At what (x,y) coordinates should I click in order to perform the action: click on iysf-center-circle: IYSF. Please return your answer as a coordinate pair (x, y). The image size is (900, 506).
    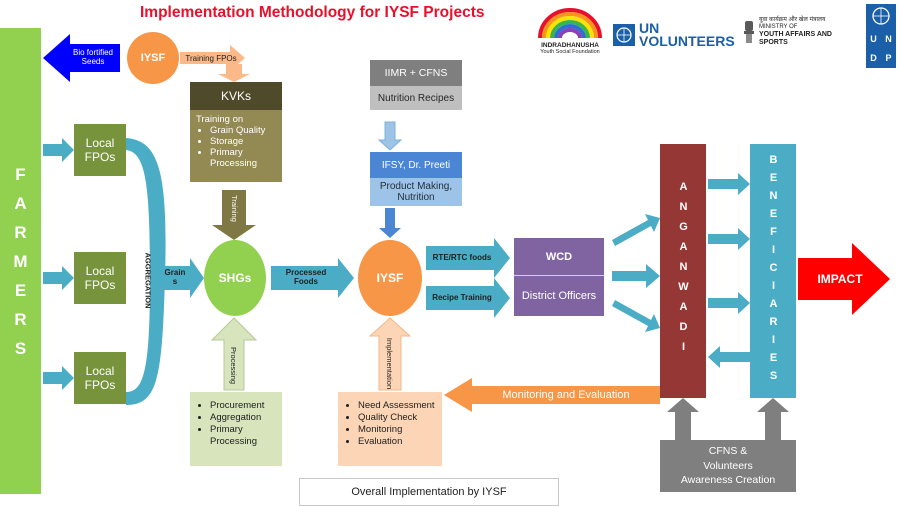
    Looking at the image, I should click on (390, 278).